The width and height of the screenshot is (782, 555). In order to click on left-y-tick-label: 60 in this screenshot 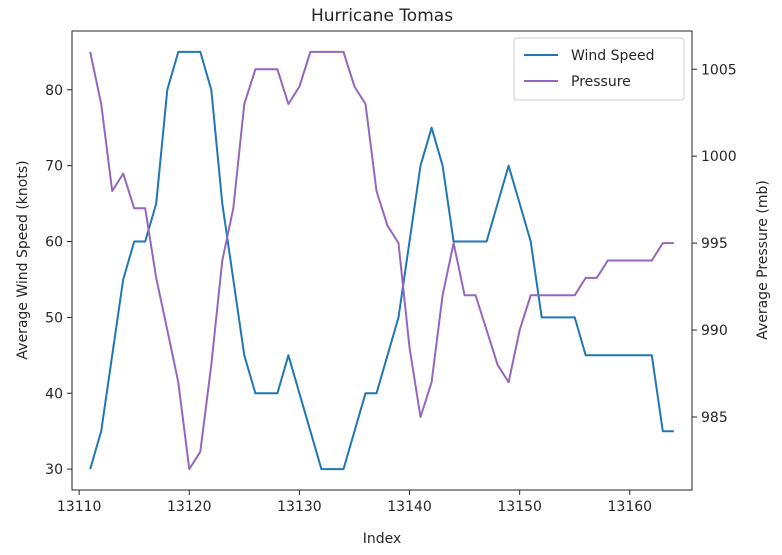, I will do `click(54, 243)`.